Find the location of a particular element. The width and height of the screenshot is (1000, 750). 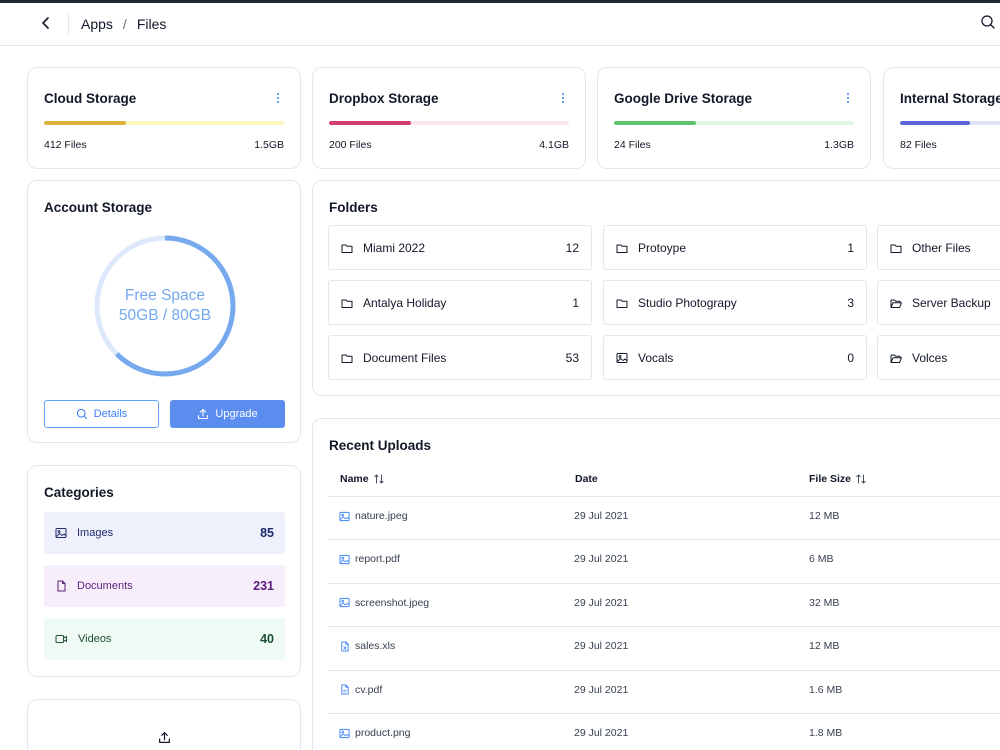

file-name: nature.jpeg is located at coordinates (381, 516).